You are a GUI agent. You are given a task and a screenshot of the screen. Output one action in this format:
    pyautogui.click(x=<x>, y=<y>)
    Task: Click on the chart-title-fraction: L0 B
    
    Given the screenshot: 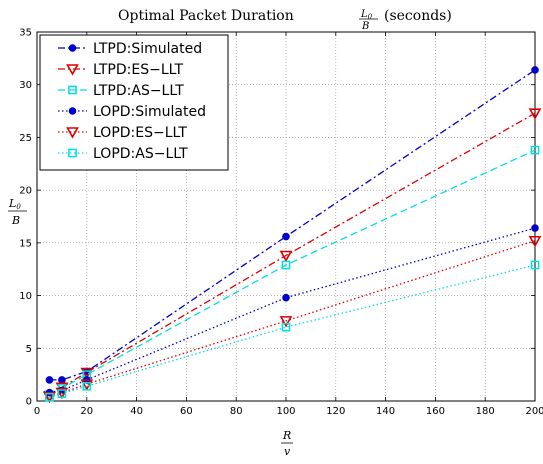 What is the action you would take?
    pyautogui.click(x=368, y=20)
    